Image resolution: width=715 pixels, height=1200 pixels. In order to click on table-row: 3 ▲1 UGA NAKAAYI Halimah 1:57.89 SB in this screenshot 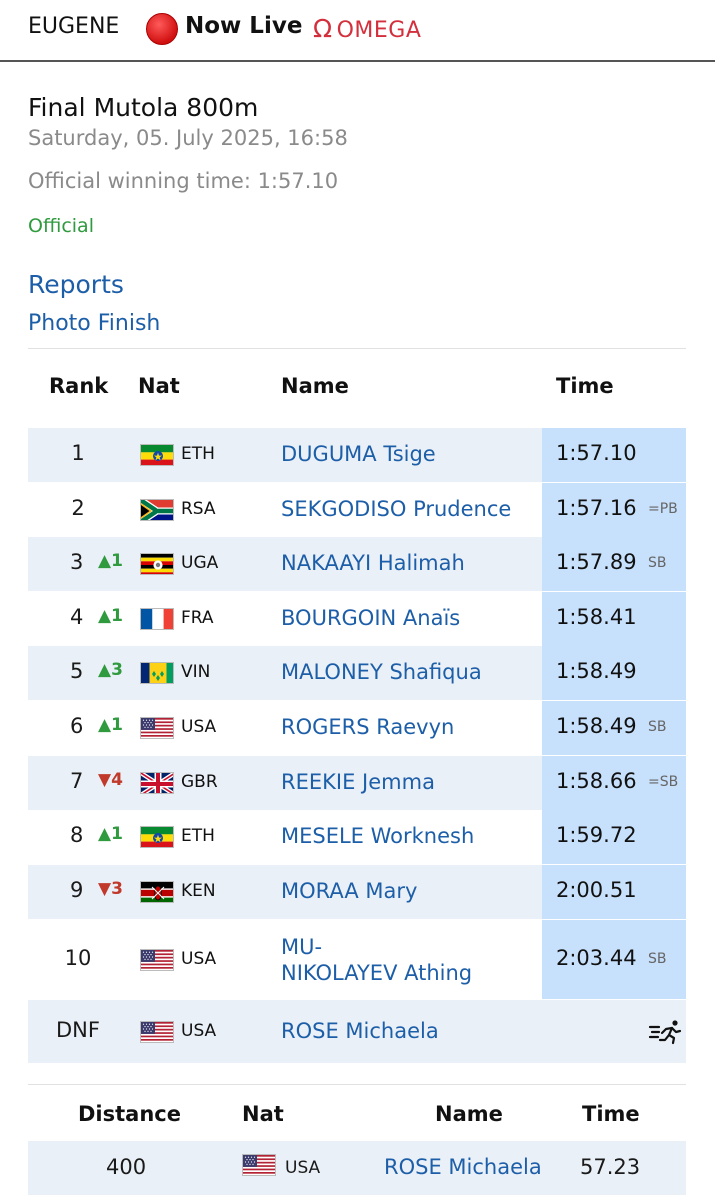, I will do `click(357, 564)`.